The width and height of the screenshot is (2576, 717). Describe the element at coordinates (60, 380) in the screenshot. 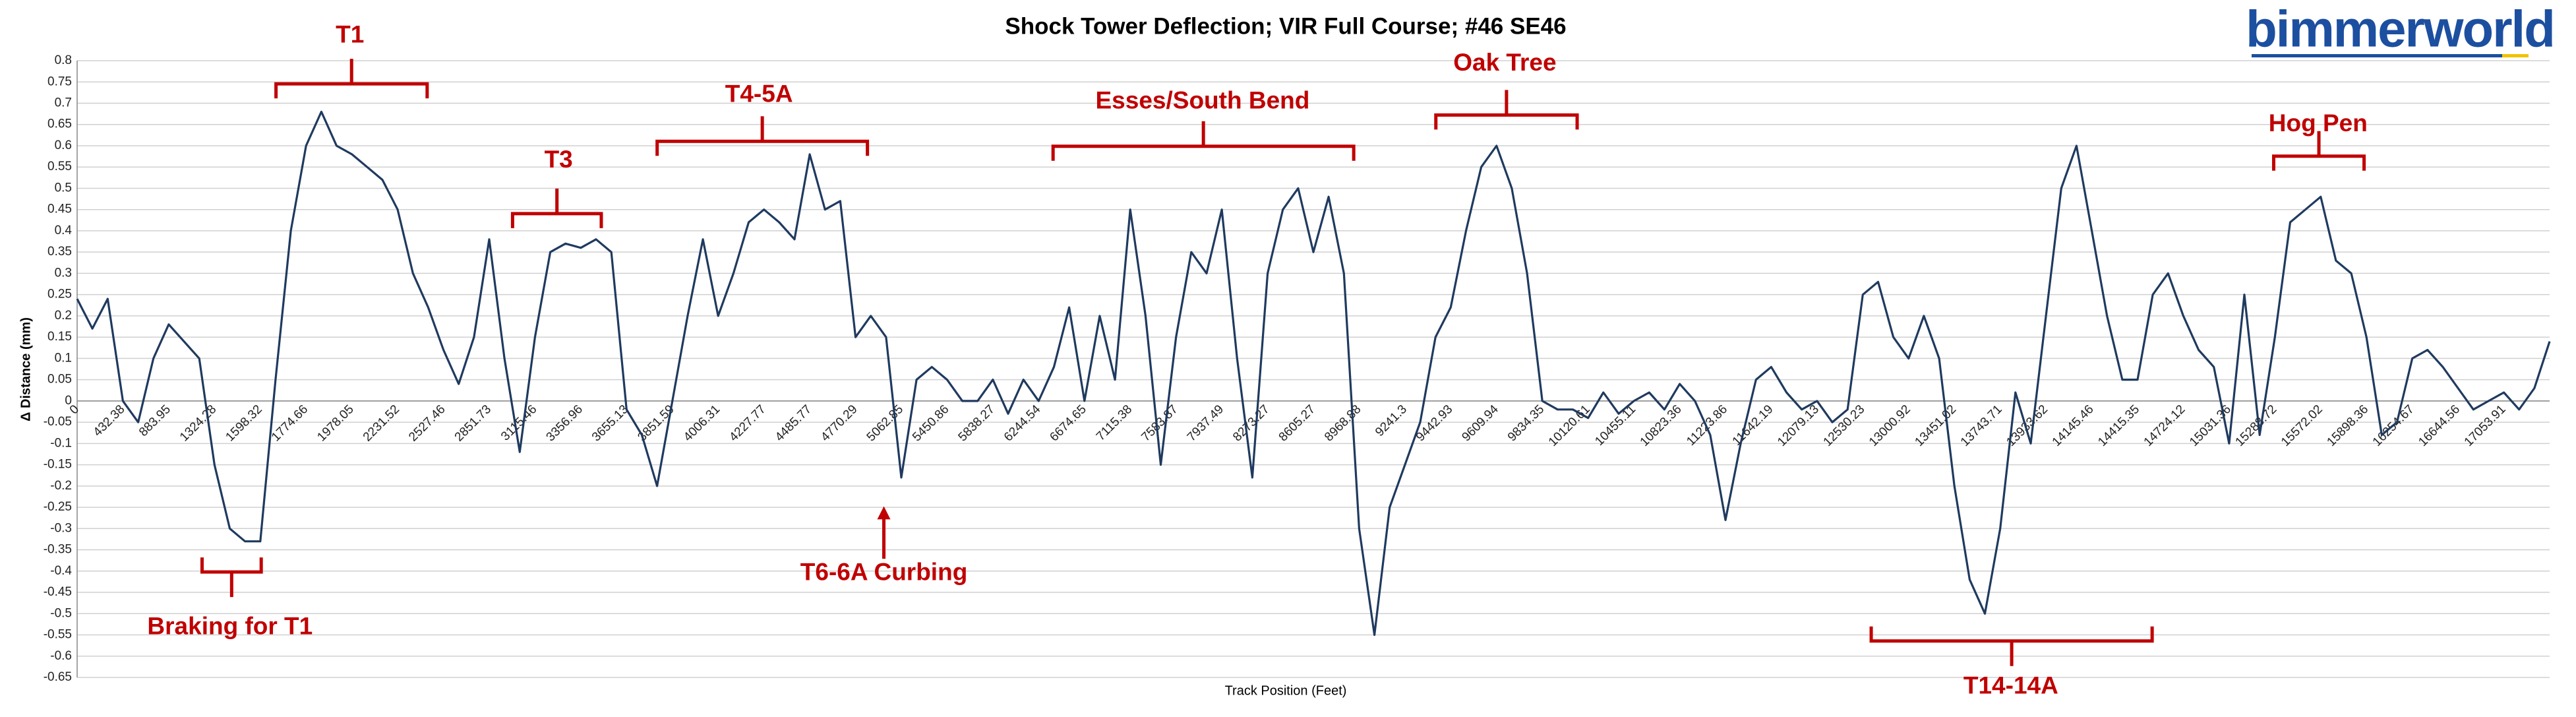

I see `y-tick-label: 0.05` at that location.